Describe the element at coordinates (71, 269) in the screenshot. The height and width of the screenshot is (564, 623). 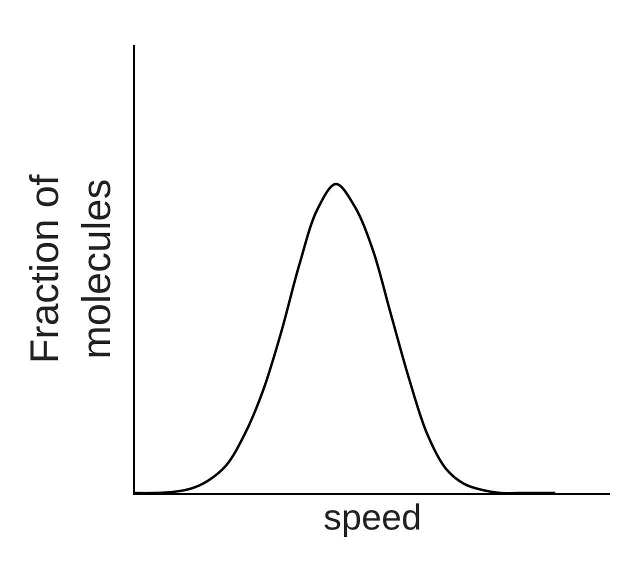
I see `y-axis-title: Fraction of molecules` at that location.